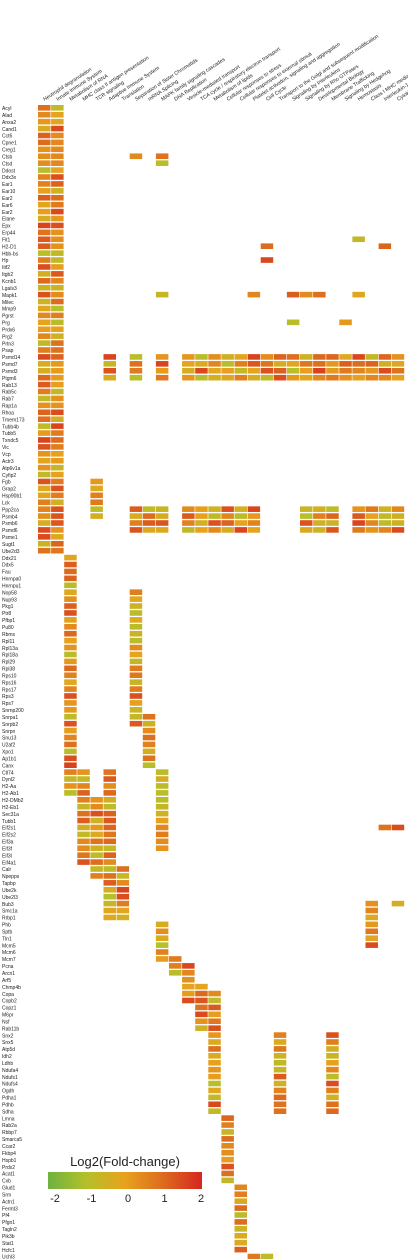  What do you see at coordinates (9, 1189) in the screenshot?
I see `row-label: Glud1` at bounding box center [9, 1189].